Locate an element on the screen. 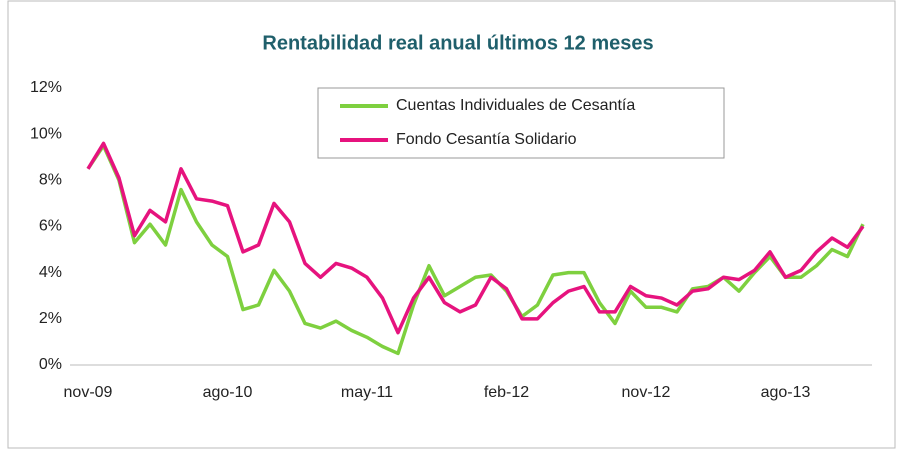 The height and width of the screenshot is (449, 897). x-tick-label: nov-12 is located at coordinates (646, 392).